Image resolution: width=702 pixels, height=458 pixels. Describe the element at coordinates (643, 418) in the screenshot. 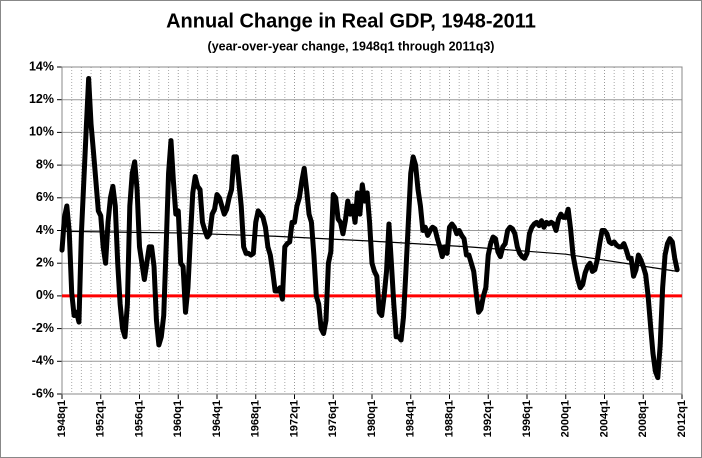

I see `x-tick-label: 2008q1` at that location.